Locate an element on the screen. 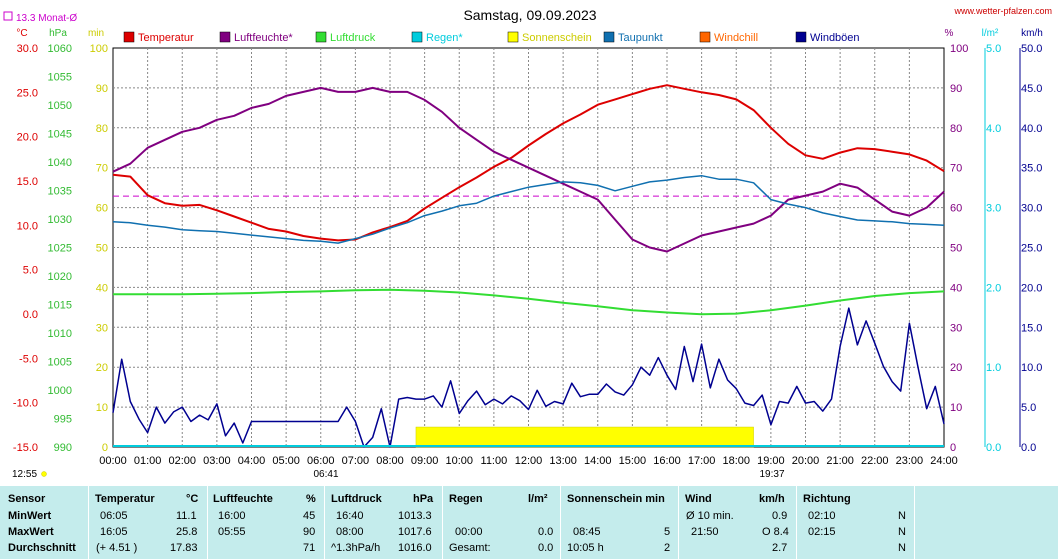 The width and height of the screenshot is (1058, 559). wind-tick-label: 10.0 is located at coordinates (1031, 368).